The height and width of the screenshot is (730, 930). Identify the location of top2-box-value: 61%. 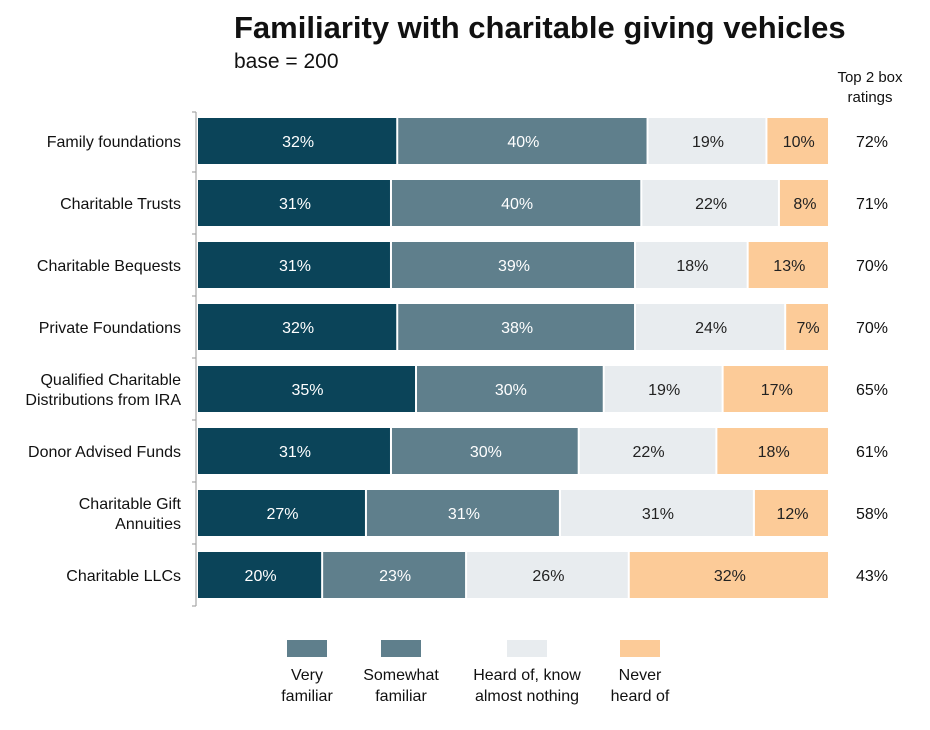
(872, 452).